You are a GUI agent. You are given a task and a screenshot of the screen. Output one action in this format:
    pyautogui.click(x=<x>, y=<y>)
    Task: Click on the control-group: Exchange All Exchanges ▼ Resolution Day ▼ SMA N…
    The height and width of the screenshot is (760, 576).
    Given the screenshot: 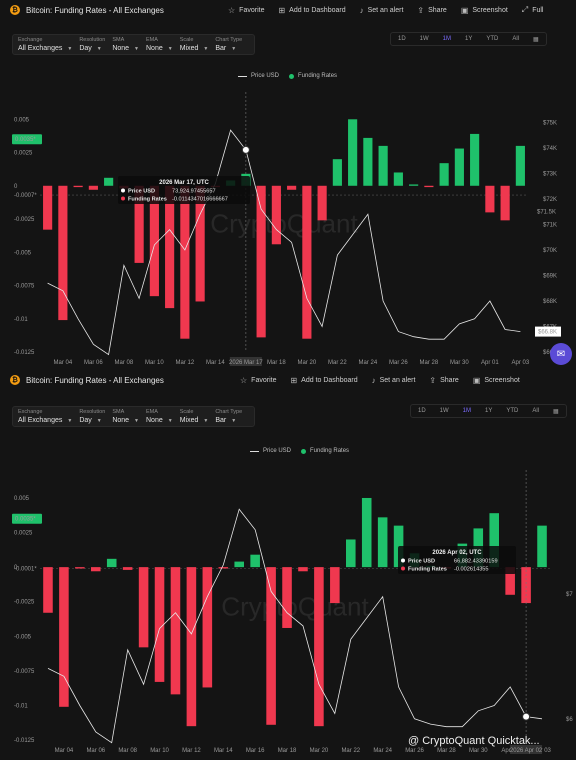 What is the action you would take?
    pyautogui.click(x=134, y=416)
    